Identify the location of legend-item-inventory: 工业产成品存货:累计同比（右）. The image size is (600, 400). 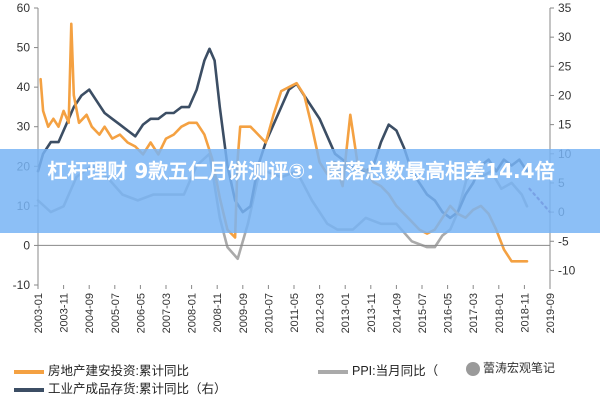
(120, 387).